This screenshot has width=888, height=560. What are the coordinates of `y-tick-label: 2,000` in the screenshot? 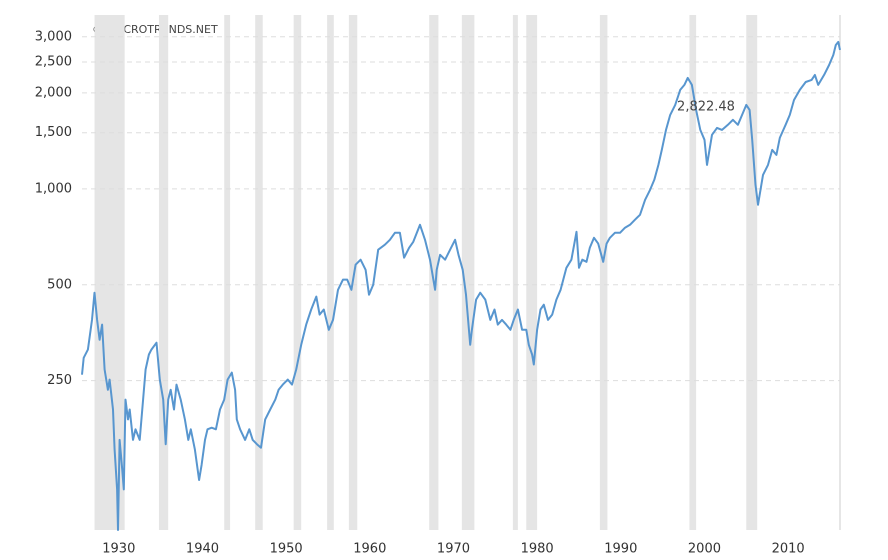 It's located at (53, 92).